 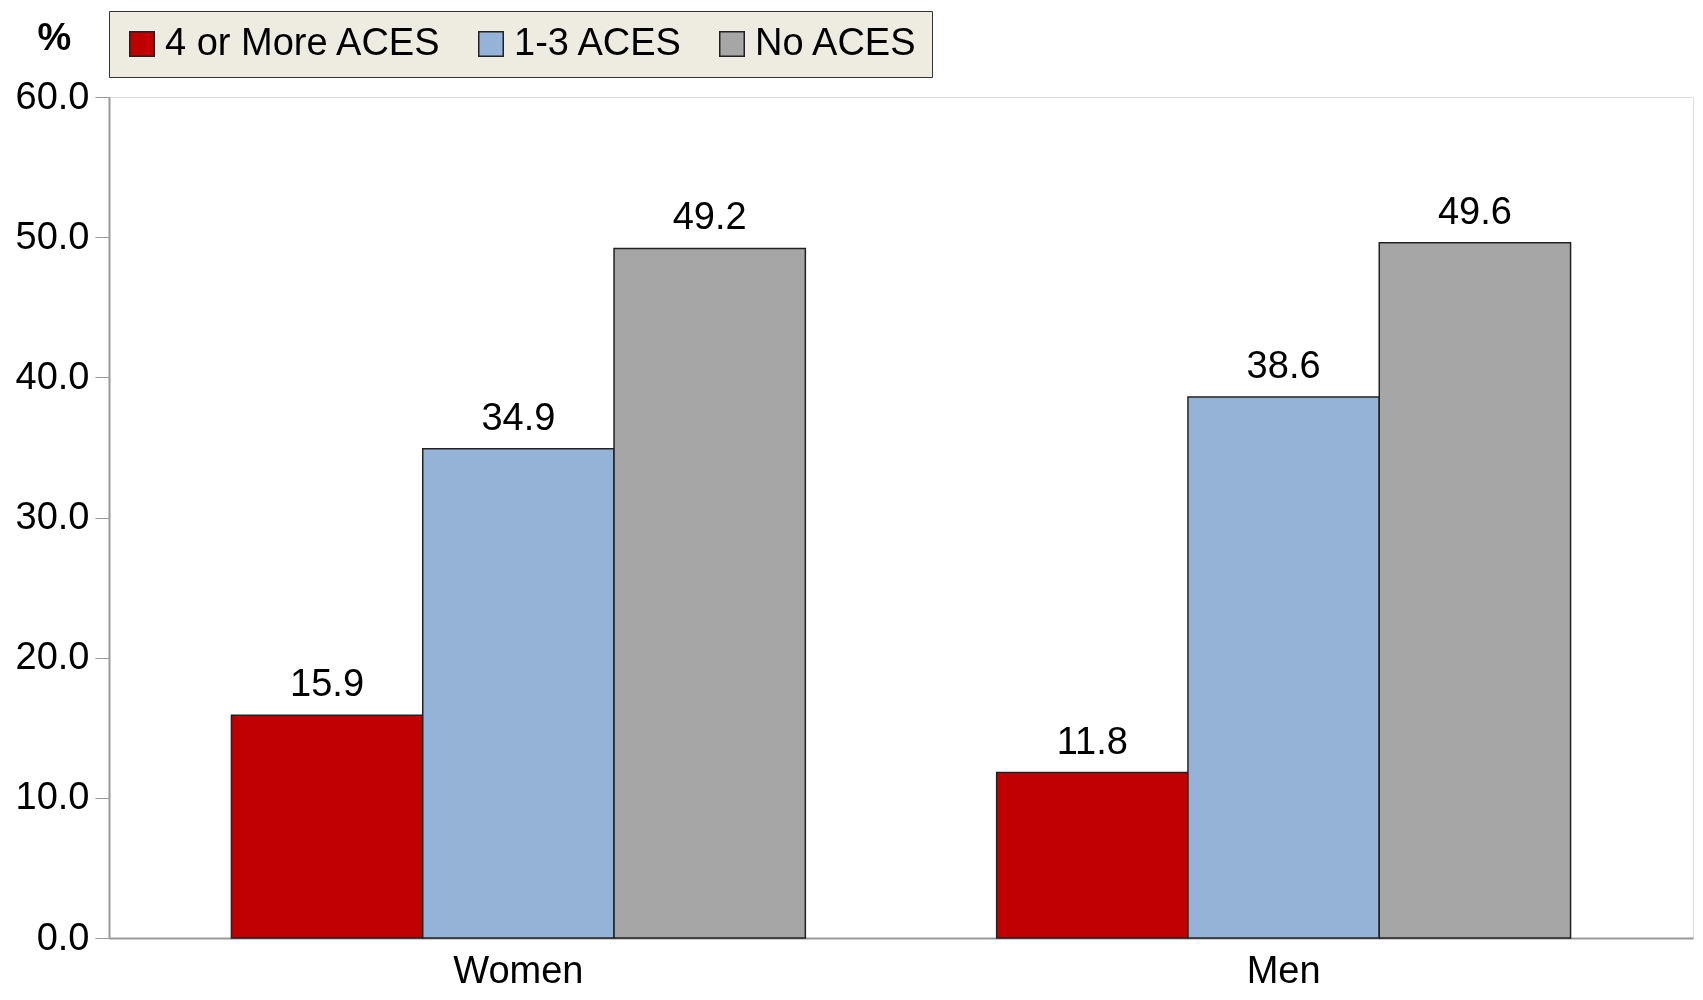 What do you see at coordinates (54, 36) in the screenshot?
I see `y-axis-title: %` at bounding box center [54, 36].